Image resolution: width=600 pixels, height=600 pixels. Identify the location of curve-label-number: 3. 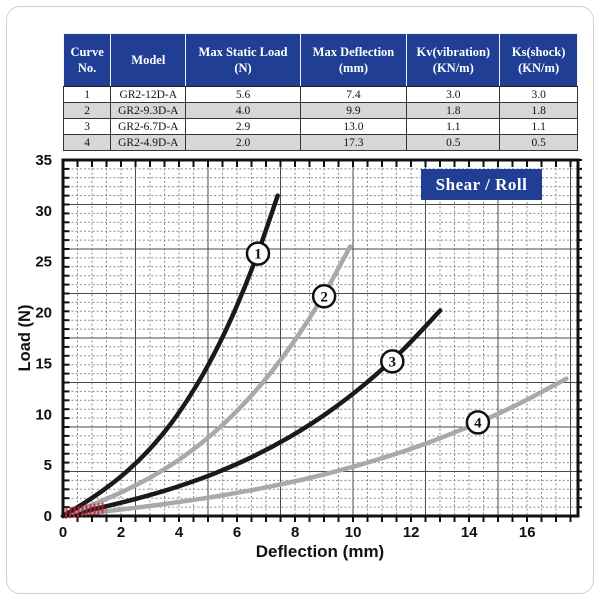
(393, 362).